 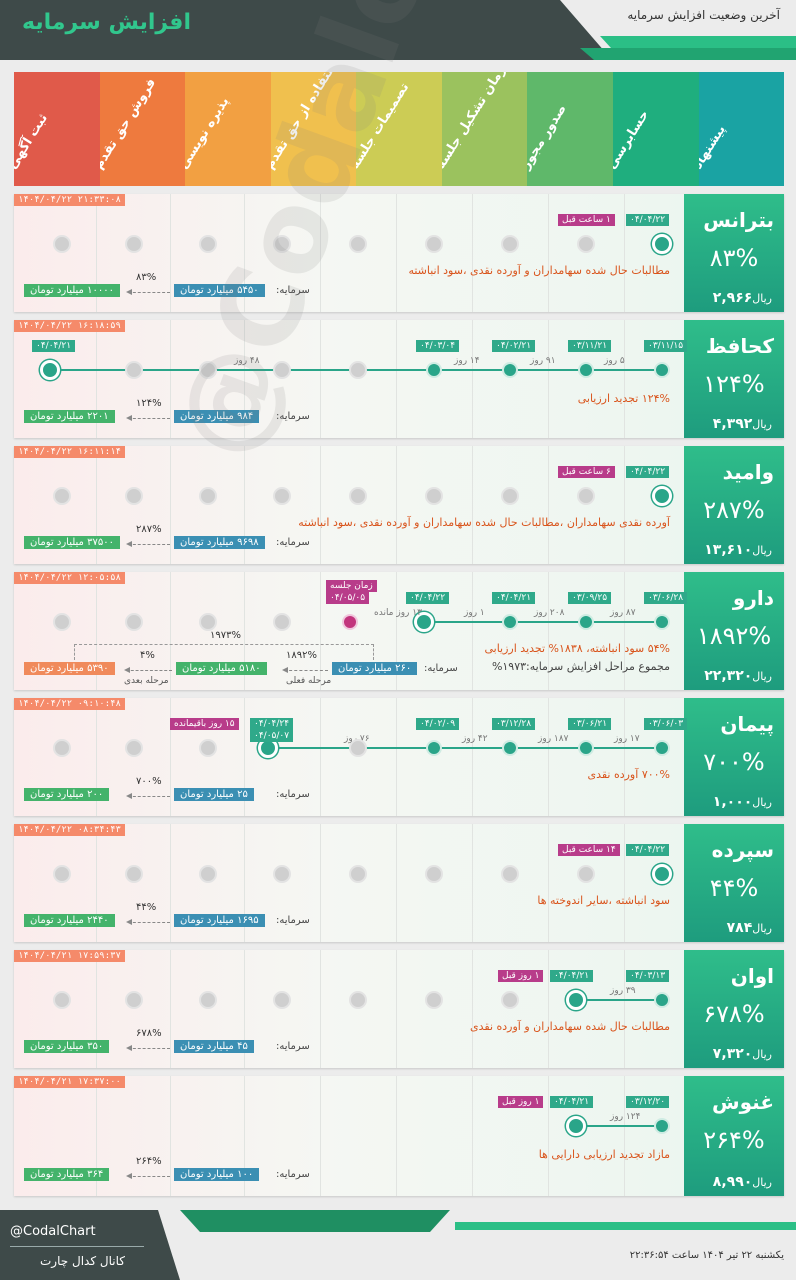 What do you see at coordinates (734, 631) in the screenshot?
I see `symbol-panel: دارو ۱۸۹۲% ریال۲۲,۳۲۰` at bounding box center [734, 631].